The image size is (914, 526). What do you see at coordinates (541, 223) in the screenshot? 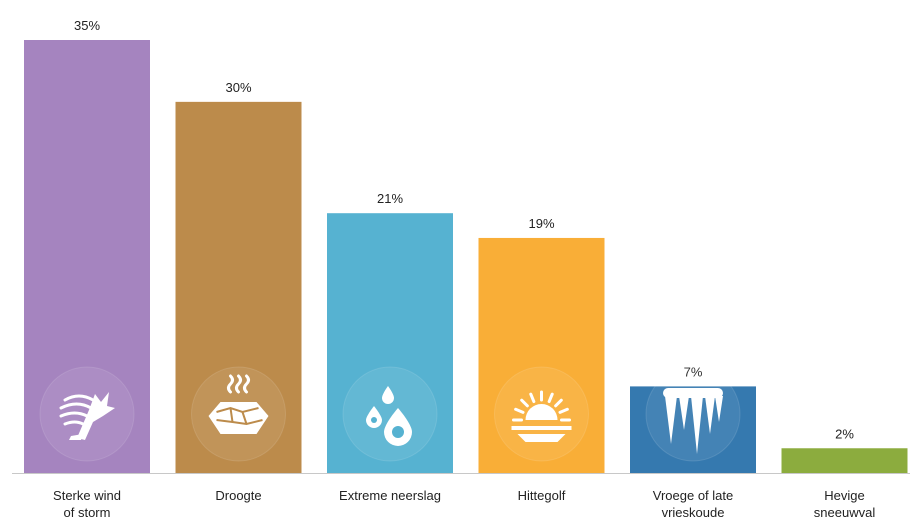
I see `data-label: 19%` at bounding box center [541, 223].